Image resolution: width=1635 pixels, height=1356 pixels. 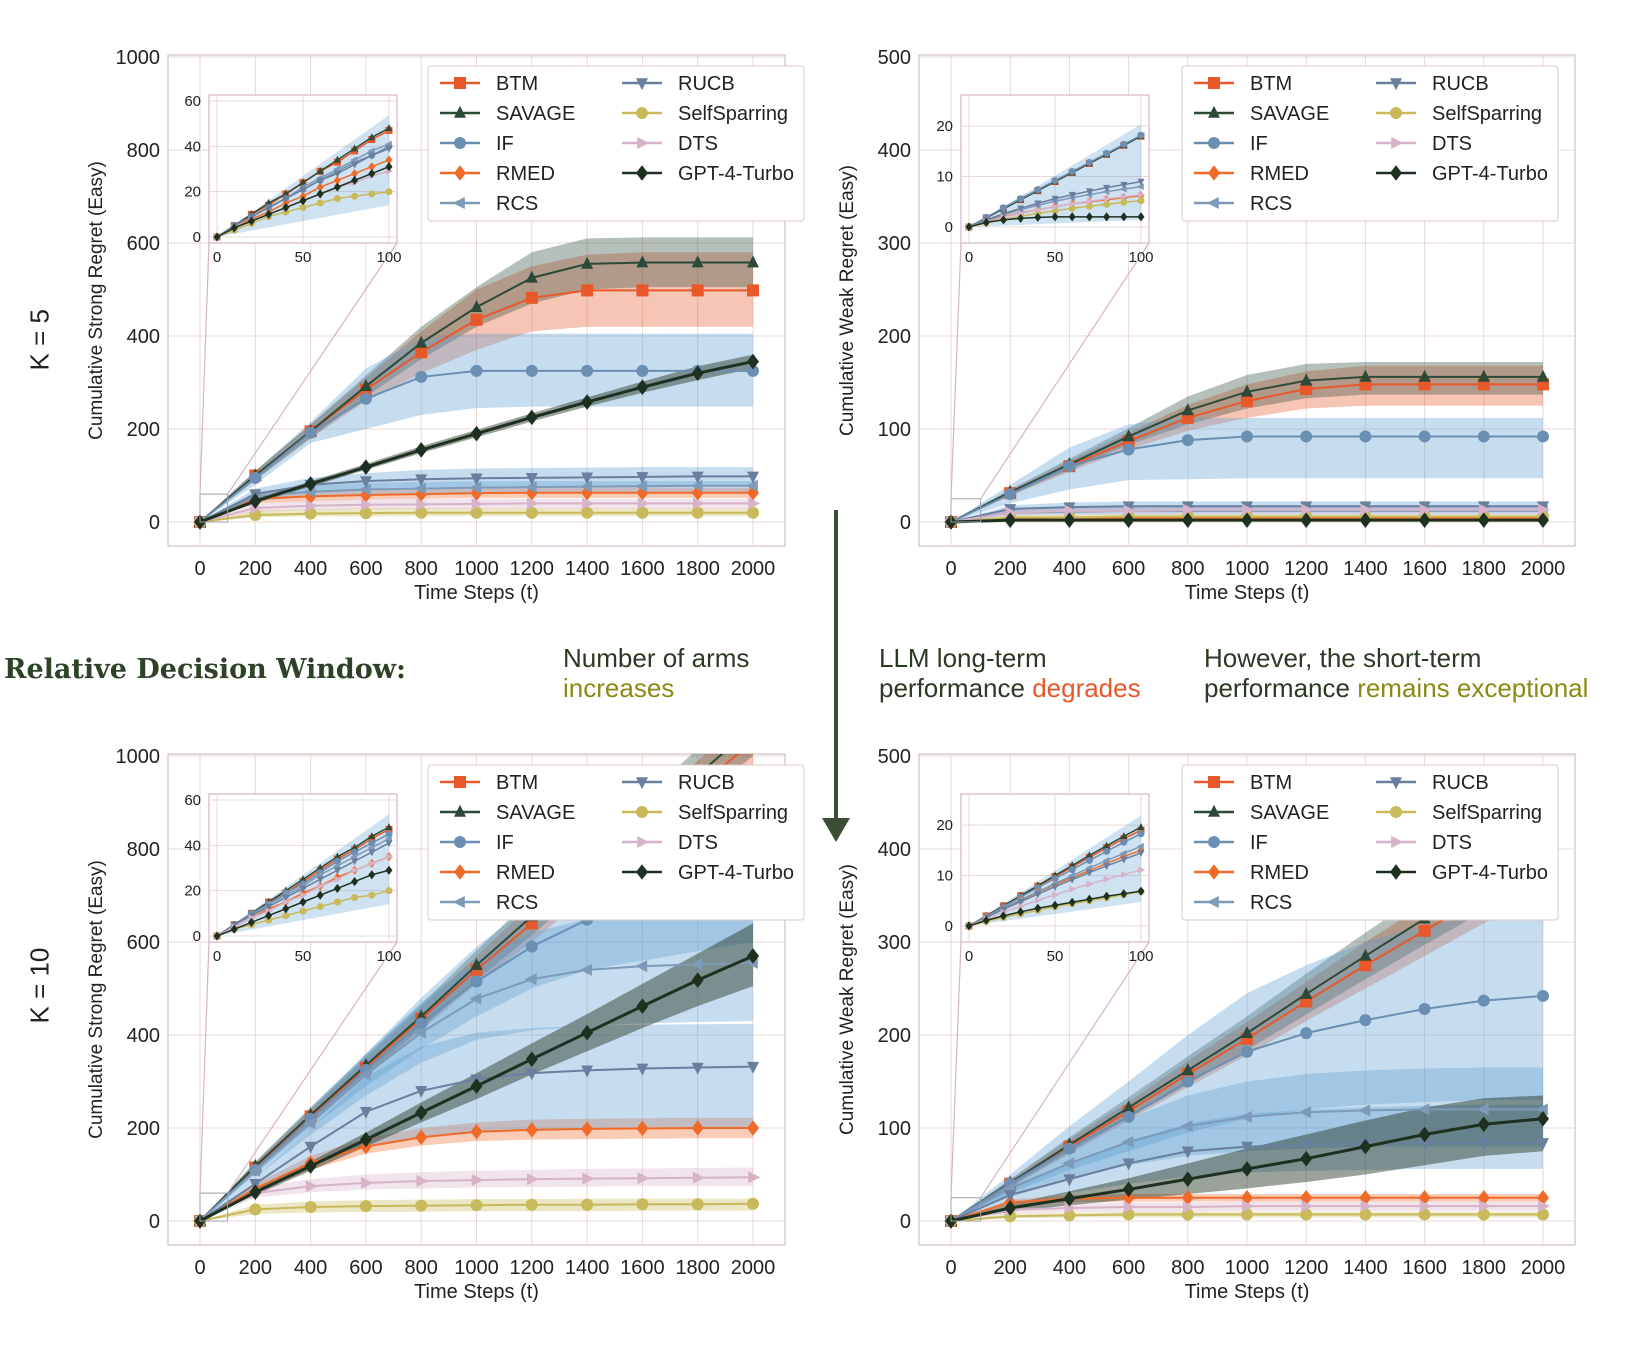 I want to click on plot-area, so click(x=476, y=383).